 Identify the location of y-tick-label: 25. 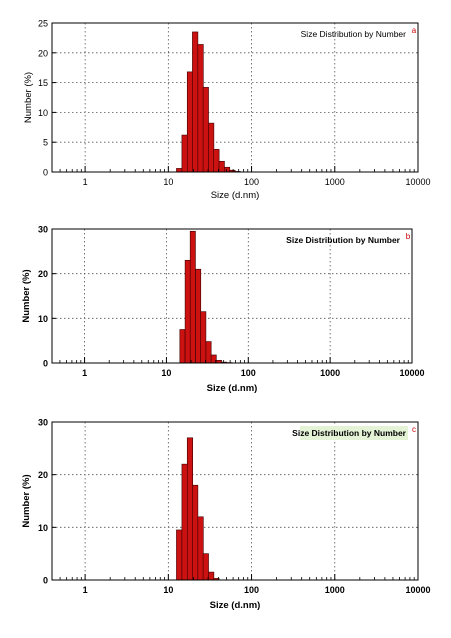
(43, 24).